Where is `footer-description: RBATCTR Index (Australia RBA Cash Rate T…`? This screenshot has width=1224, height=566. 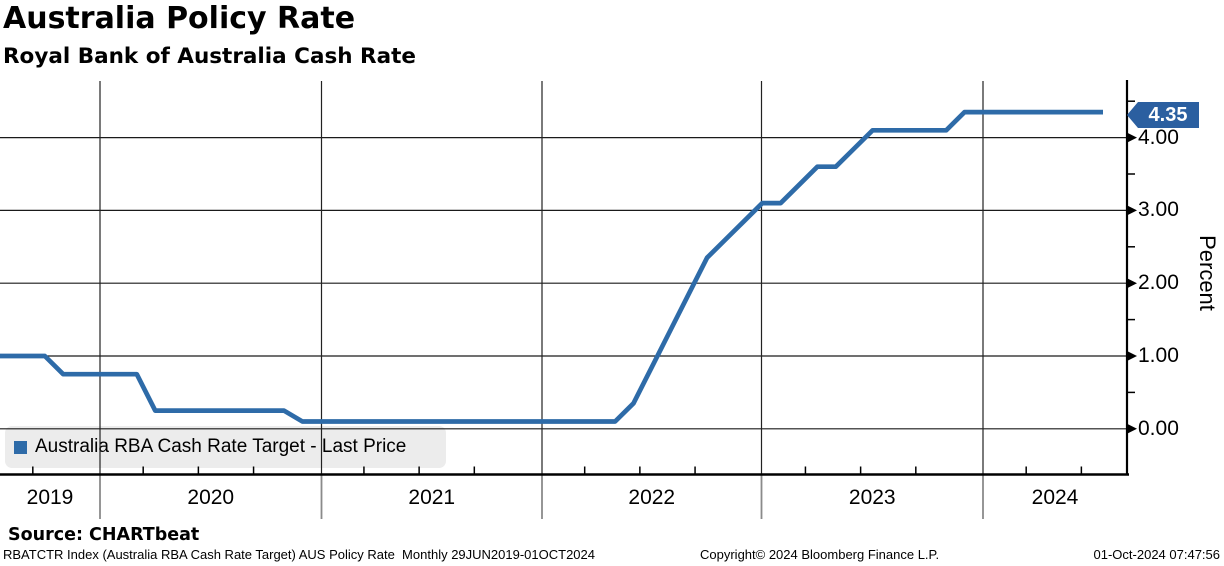
footer-description: RBATCTR Index (Australia RBA Cash Rate T… is located at coordinates (299, 554).